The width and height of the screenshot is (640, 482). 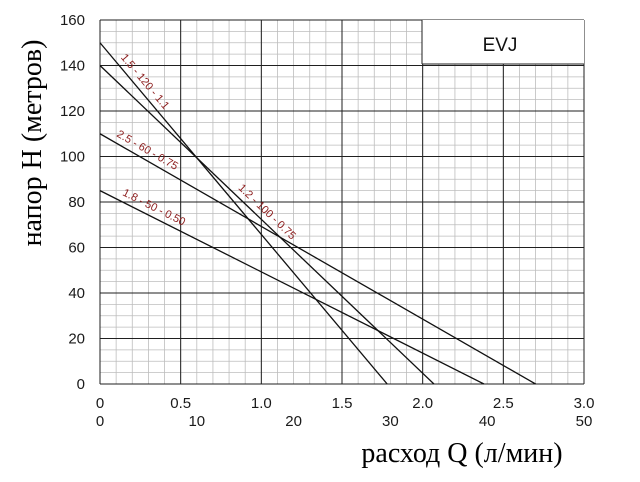 I want to click on series-label: 2.5 - 60 - 0.75, so click(x=147, y=150).